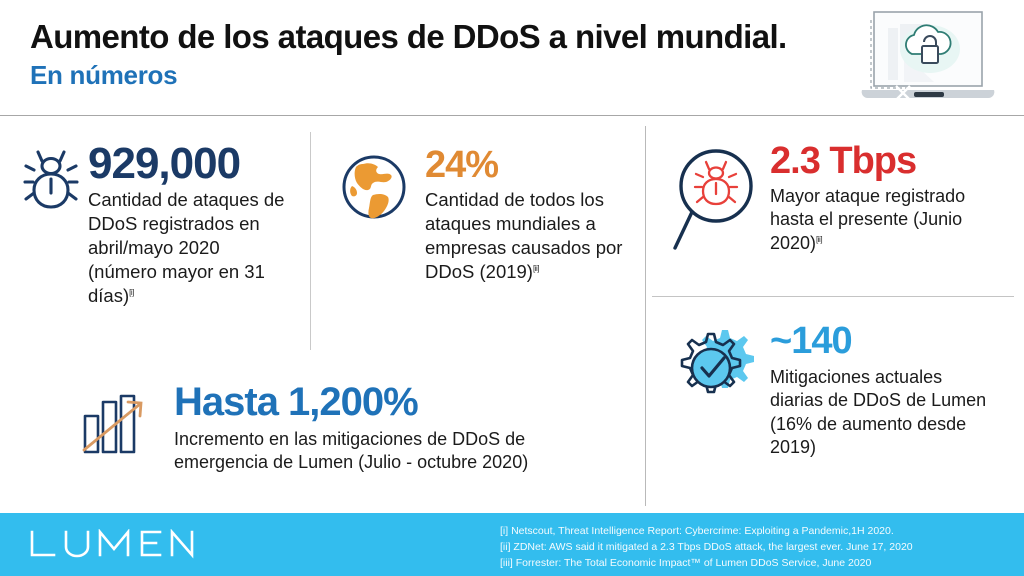 The height and width of the screenshot is (576, 1024). What do you see at coordinates (512, 115) in the screenshot?
I see `header-divider` at bounding box center [512, 115].